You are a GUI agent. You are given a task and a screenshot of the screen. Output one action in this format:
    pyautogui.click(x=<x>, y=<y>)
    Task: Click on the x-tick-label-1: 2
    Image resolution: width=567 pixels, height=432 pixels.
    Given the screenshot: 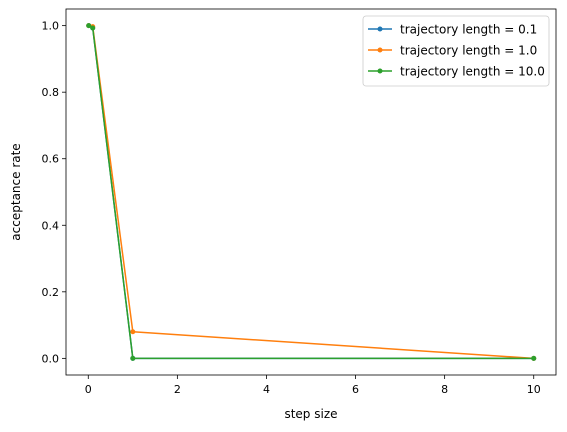 What is the action you would take?
    pyautogui.click(x=177, y=389)
    